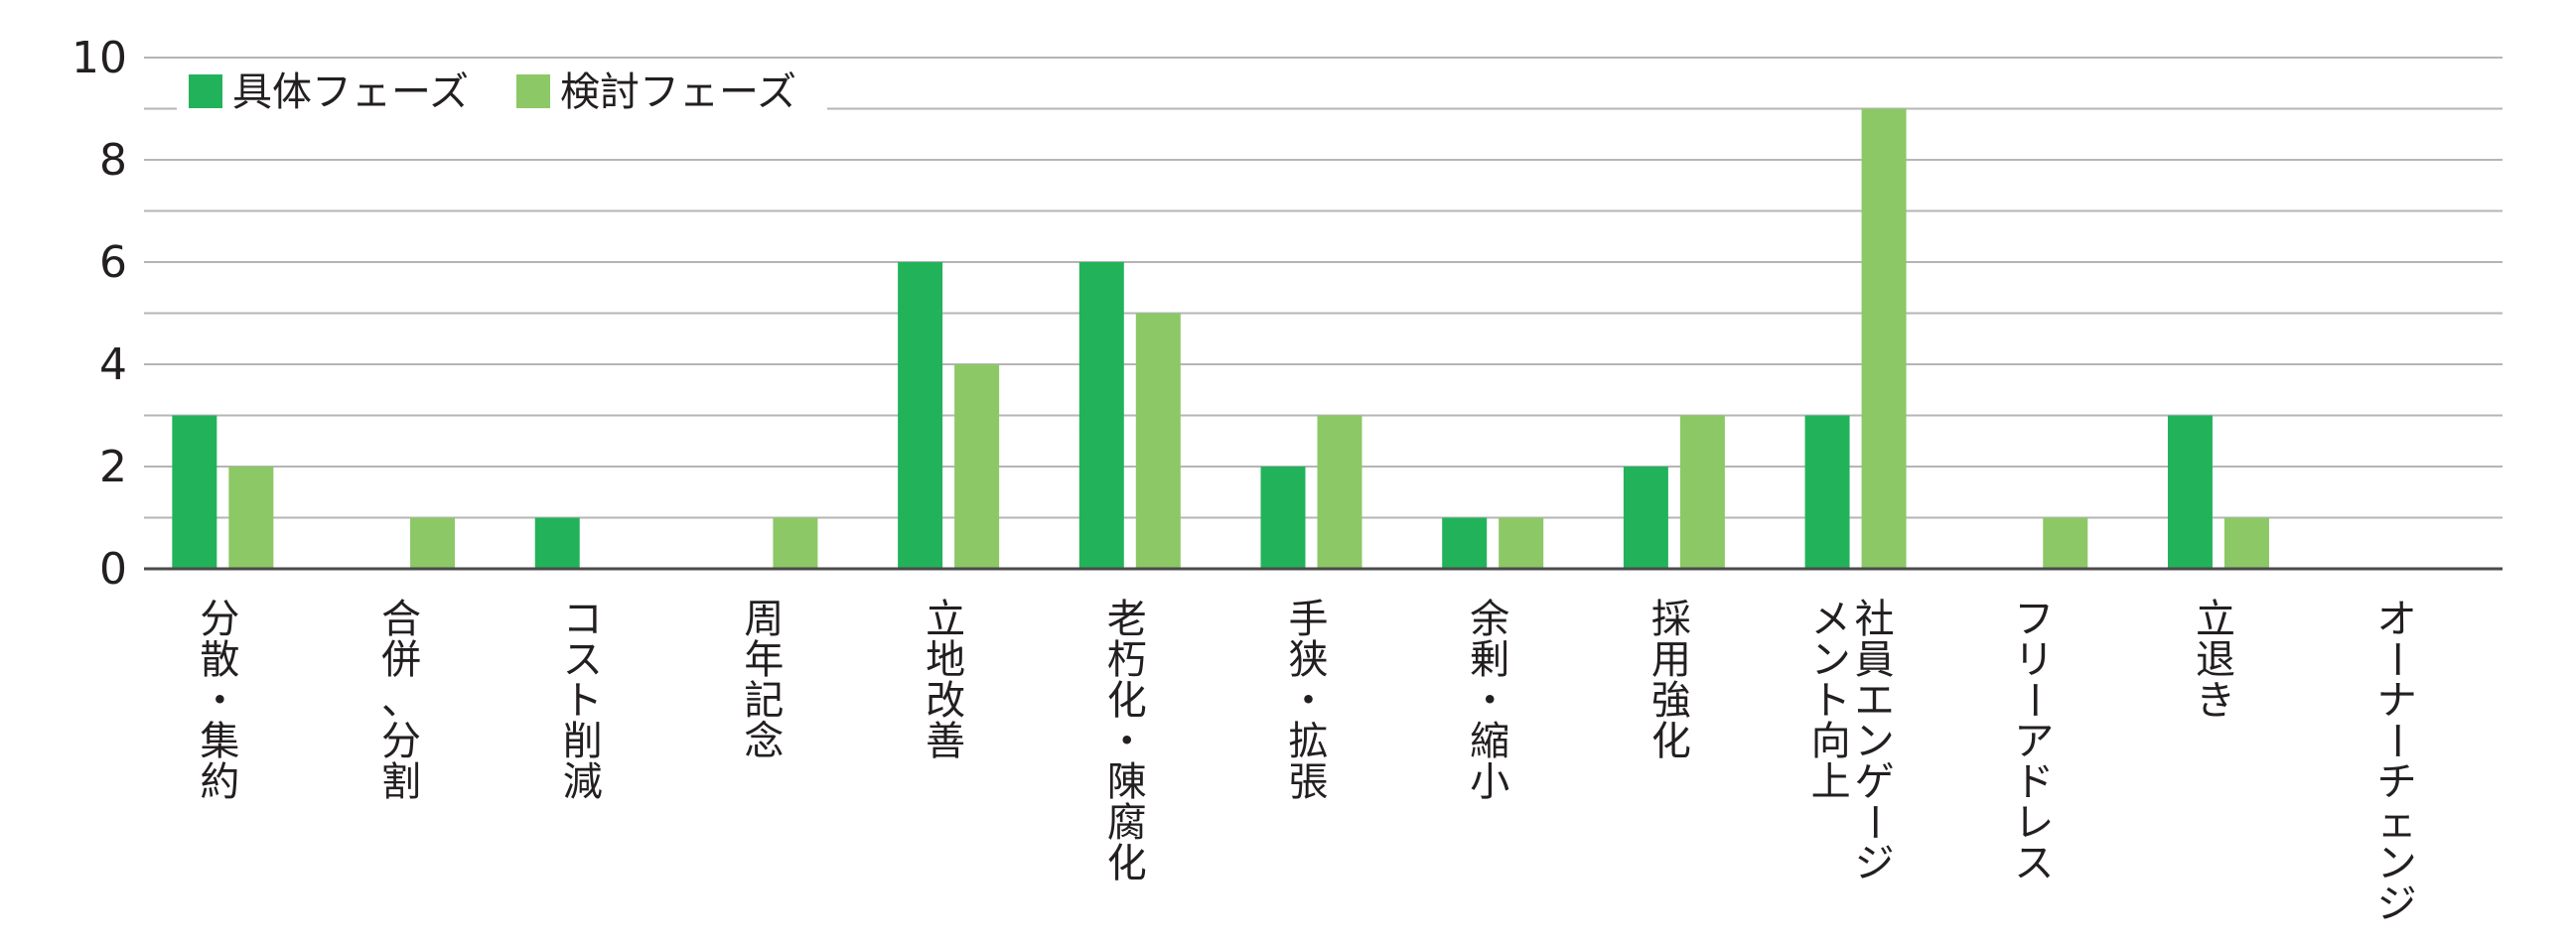 Image resolution: width=2576 pixels, height=947 pixels. What do you see at coordinates (764, 660) in the screenshot?
I see `category-label-char: 年` at bounding box center [764, 660].